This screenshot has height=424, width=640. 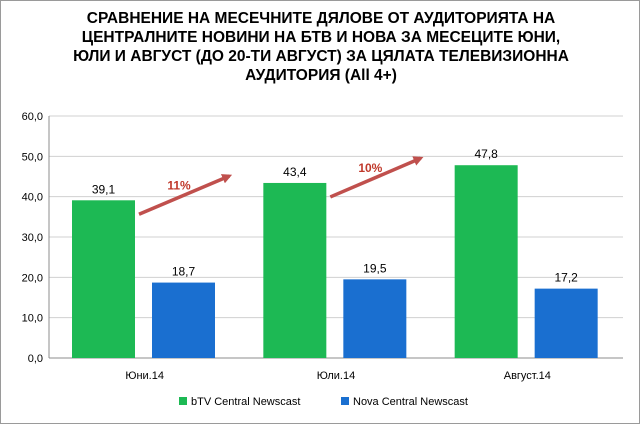 What do you see at coordinates (566, 278) in the screenshot?
I see `data-label: 17,2` at bounding box center [566, 278].